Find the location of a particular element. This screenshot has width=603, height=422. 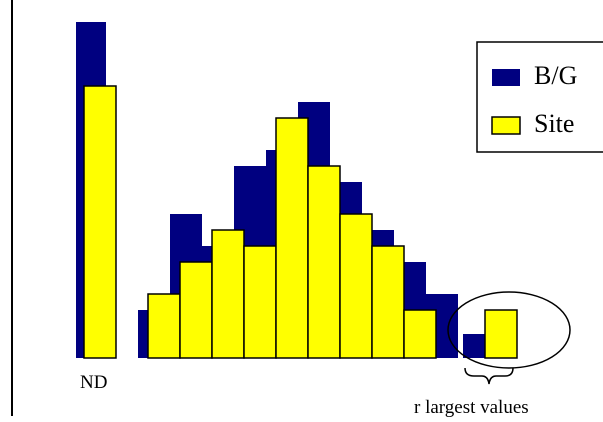

legend-swatch-site is located at coordinates (506, 125).